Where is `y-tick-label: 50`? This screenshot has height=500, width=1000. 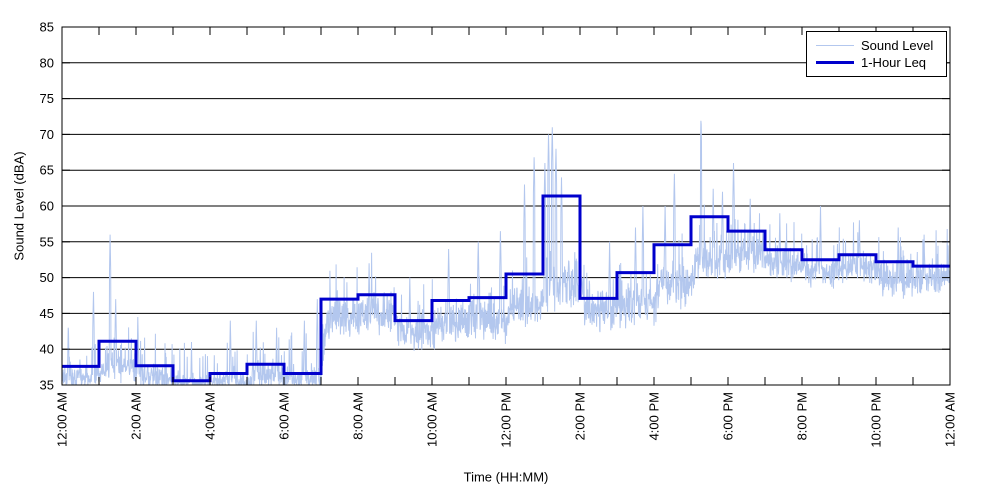 y-tick-label: 50 is located at coordinates (47, 277).